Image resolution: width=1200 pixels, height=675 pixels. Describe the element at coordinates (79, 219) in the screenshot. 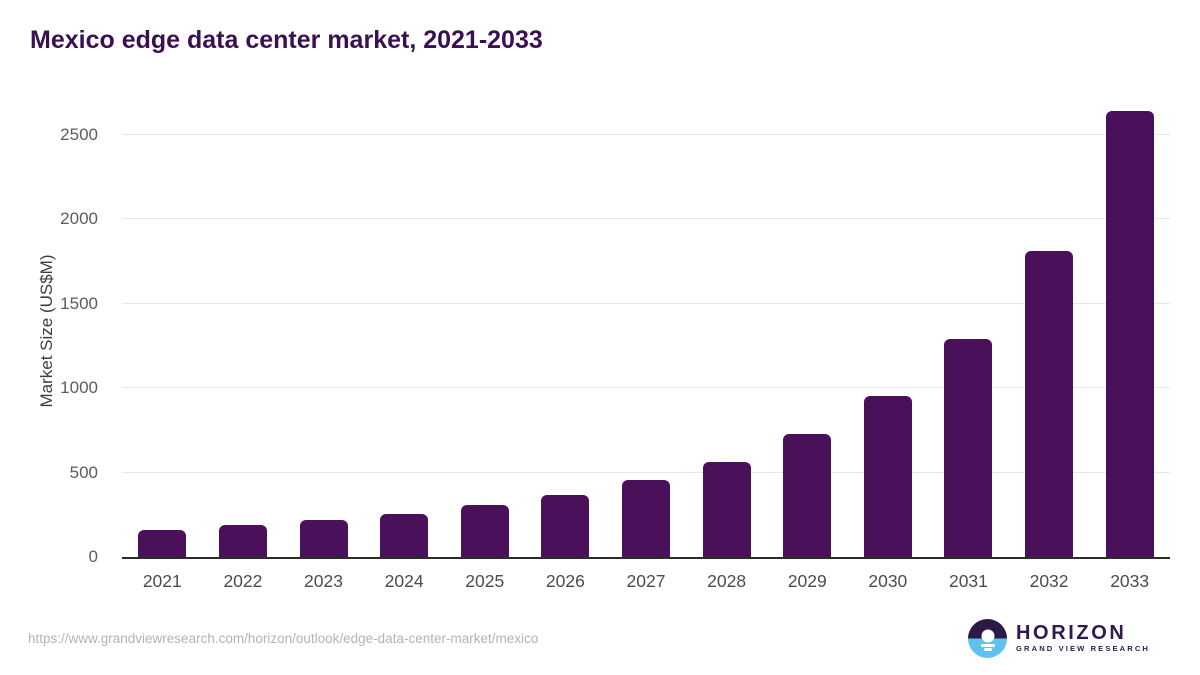

I see `y-tick-label-2000: 2000` at that location.